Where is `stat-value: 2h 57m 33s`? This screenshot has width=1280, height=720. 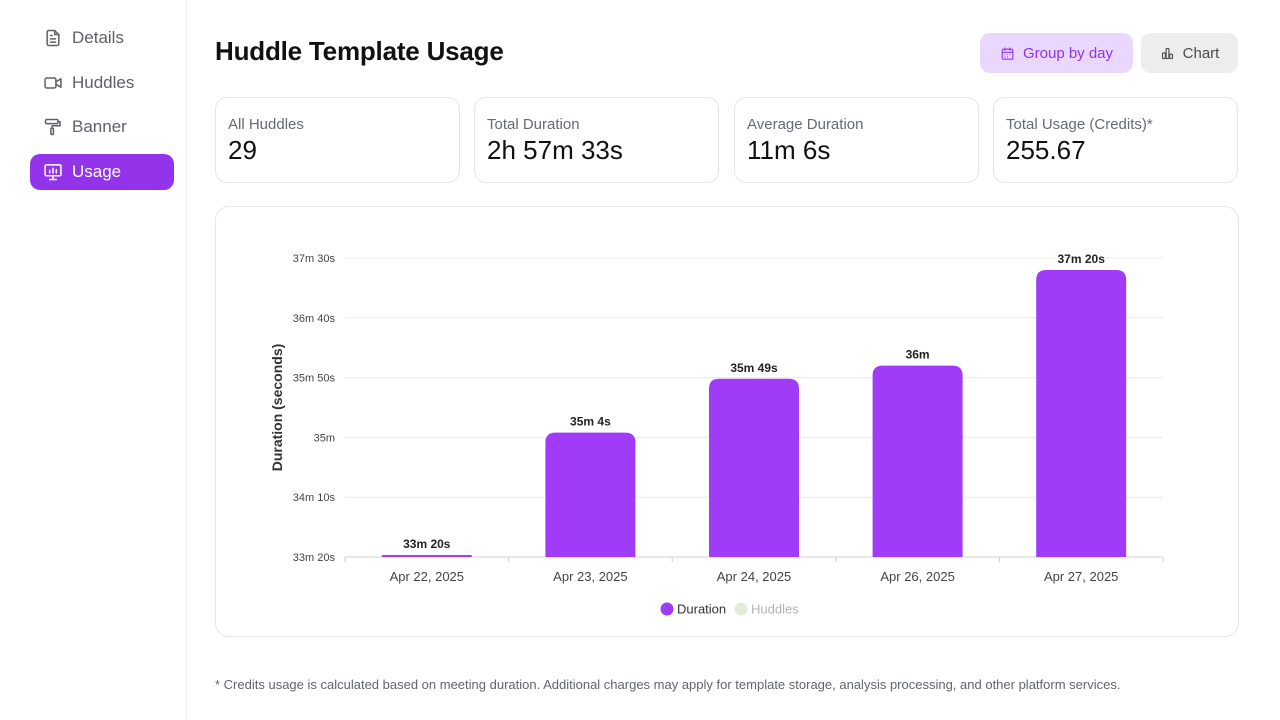 stat-value: 2h 57m 33s is located at coordinates (555, 150).